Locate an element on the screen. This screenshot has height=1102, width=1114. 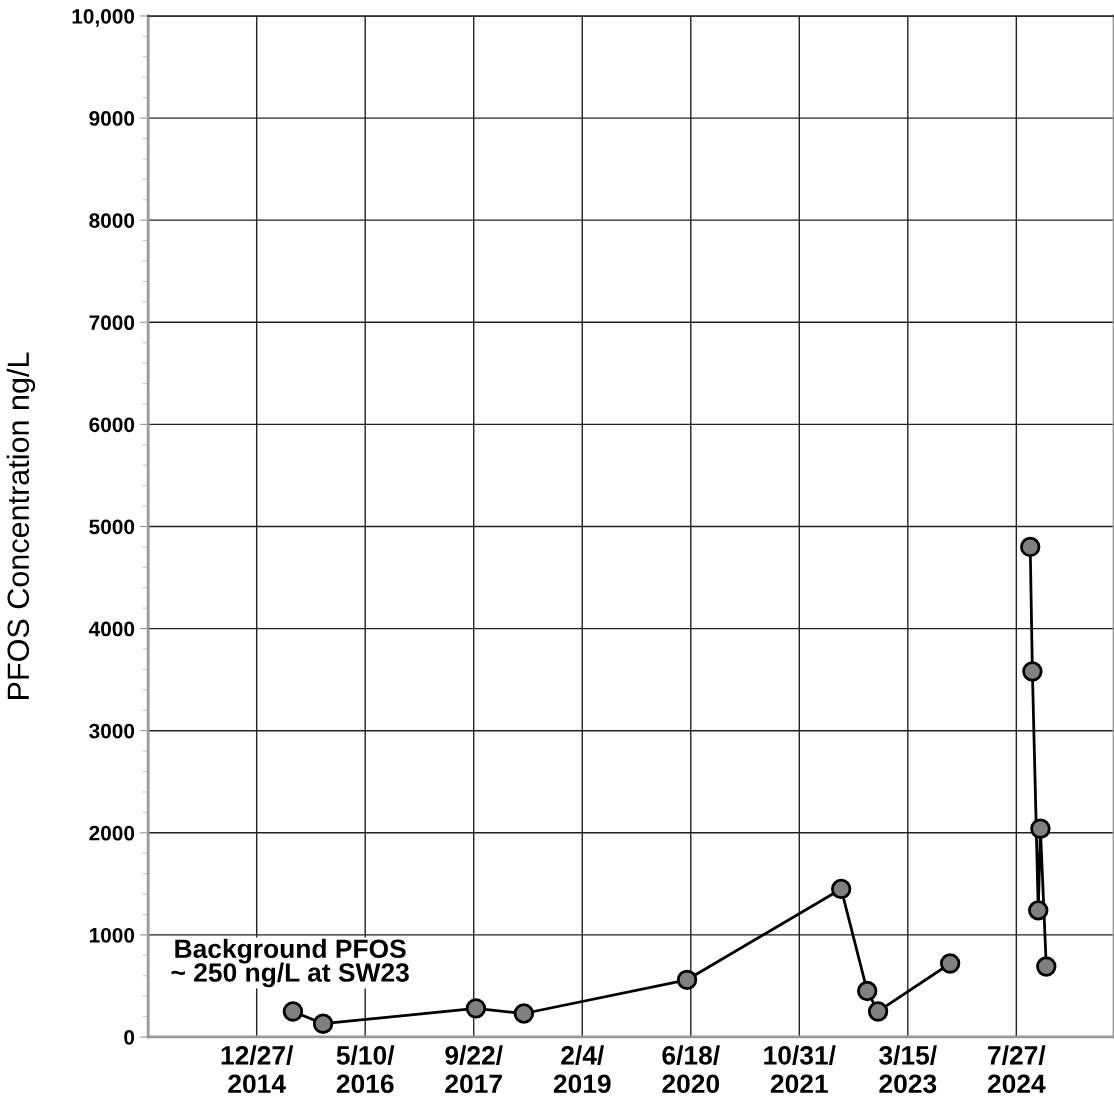
x-tick-label: 10/31/ 2021 is located at coordinates (800, 1069).